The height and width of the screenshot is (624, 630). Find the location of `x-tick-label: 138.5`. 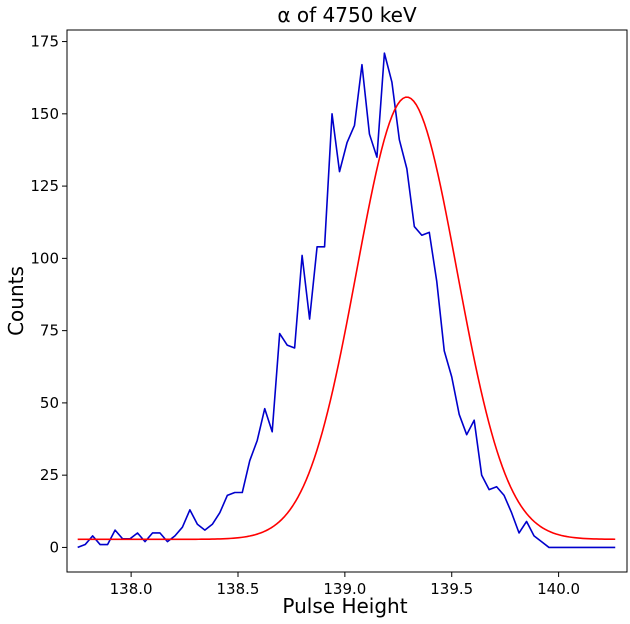

x-tick-label: 138.5 is located at coordinates (238, 589).